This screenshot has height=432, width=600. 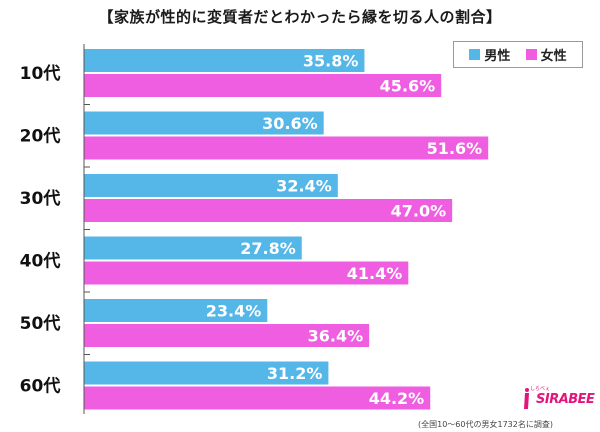 I want to click on value-label-female: 44.2%, so click(x=397, y=398).